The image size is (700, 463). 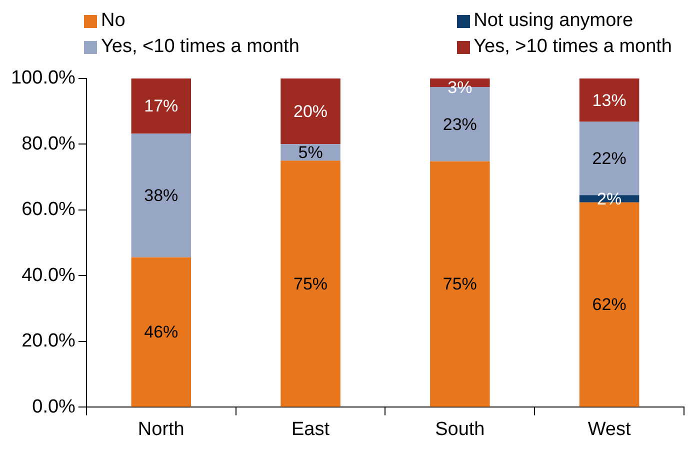 I want to click on data-label: 23%, so click(x=459, y=124).